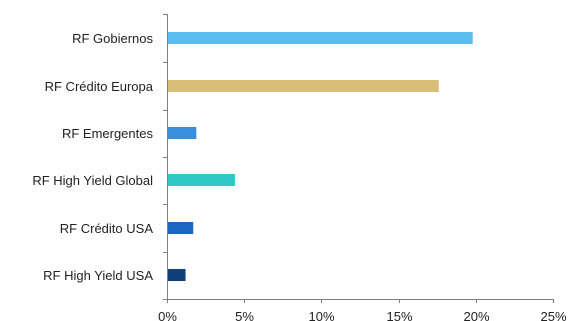 The width and height of the screenshot is (569, 321). Describe the element at coordinates (167, 315) in the screenshot. I see `x-tick-label-0: 0%` at that location.